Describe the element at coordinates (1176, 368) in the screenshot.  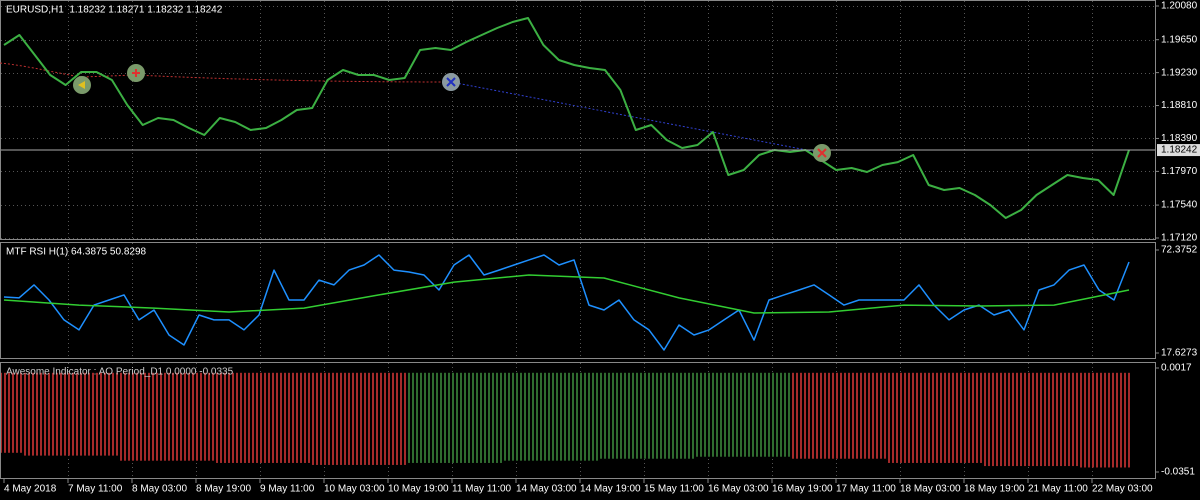
I see `y-tick-label: 0.0017` at that location.